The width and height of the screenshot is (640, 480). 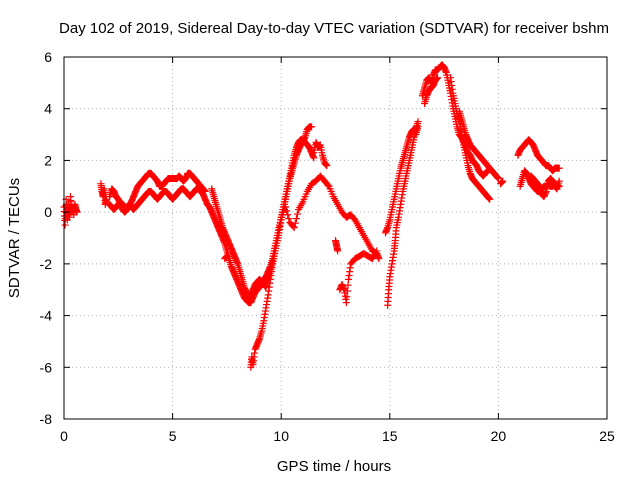 I want to click on x-tick-label: 5, so click(x=173, y=436).